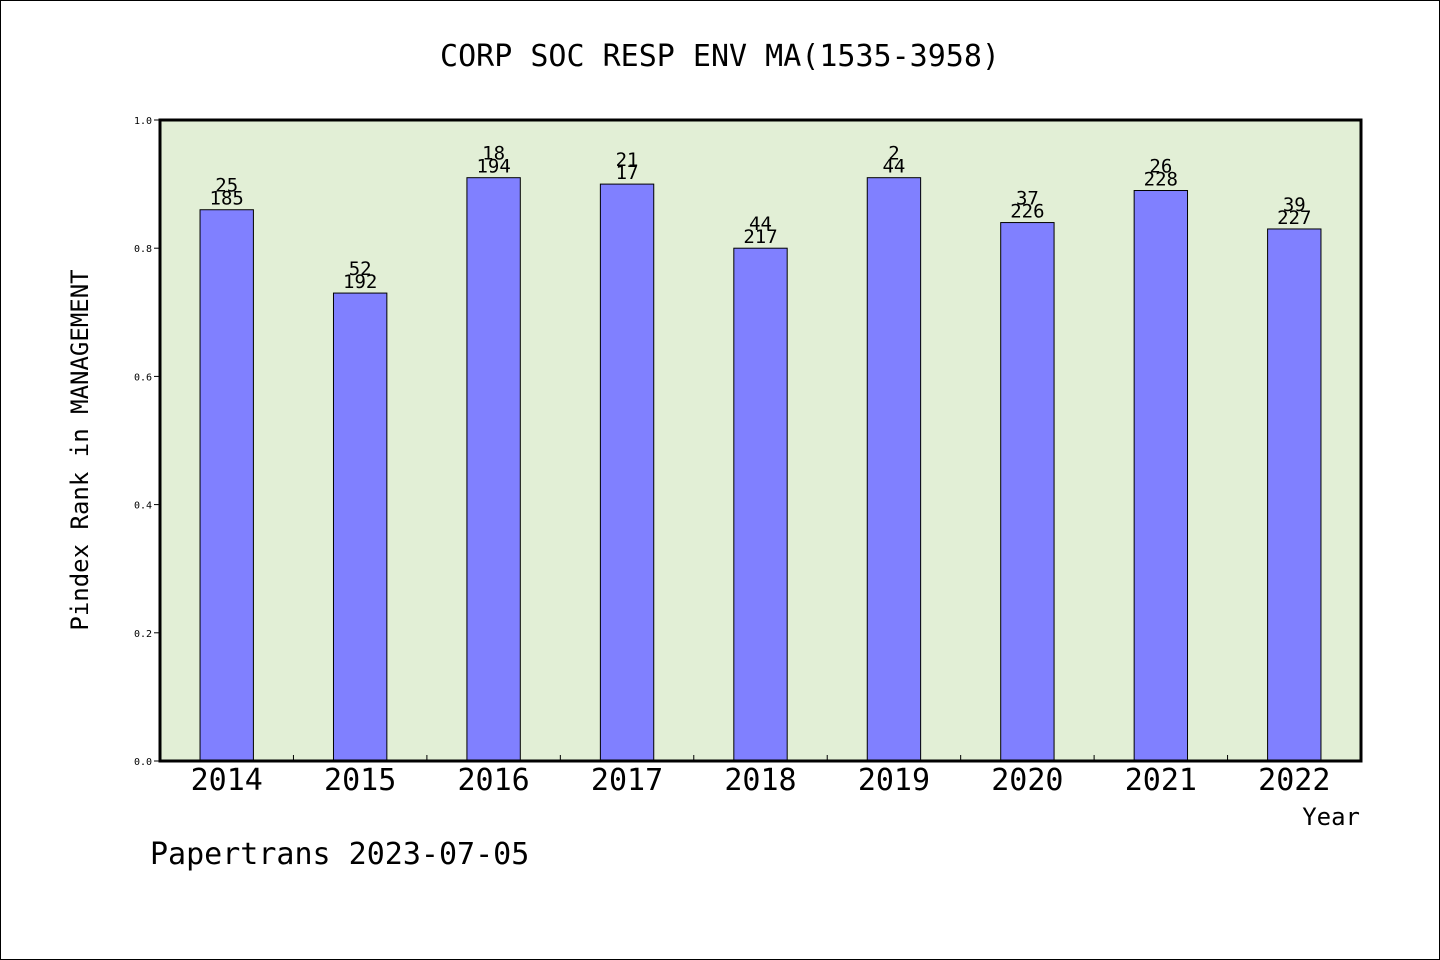  Describe the element at coordinates (143, 634) in the screenshot. I see `y-tick-label: 0.2` at that location.